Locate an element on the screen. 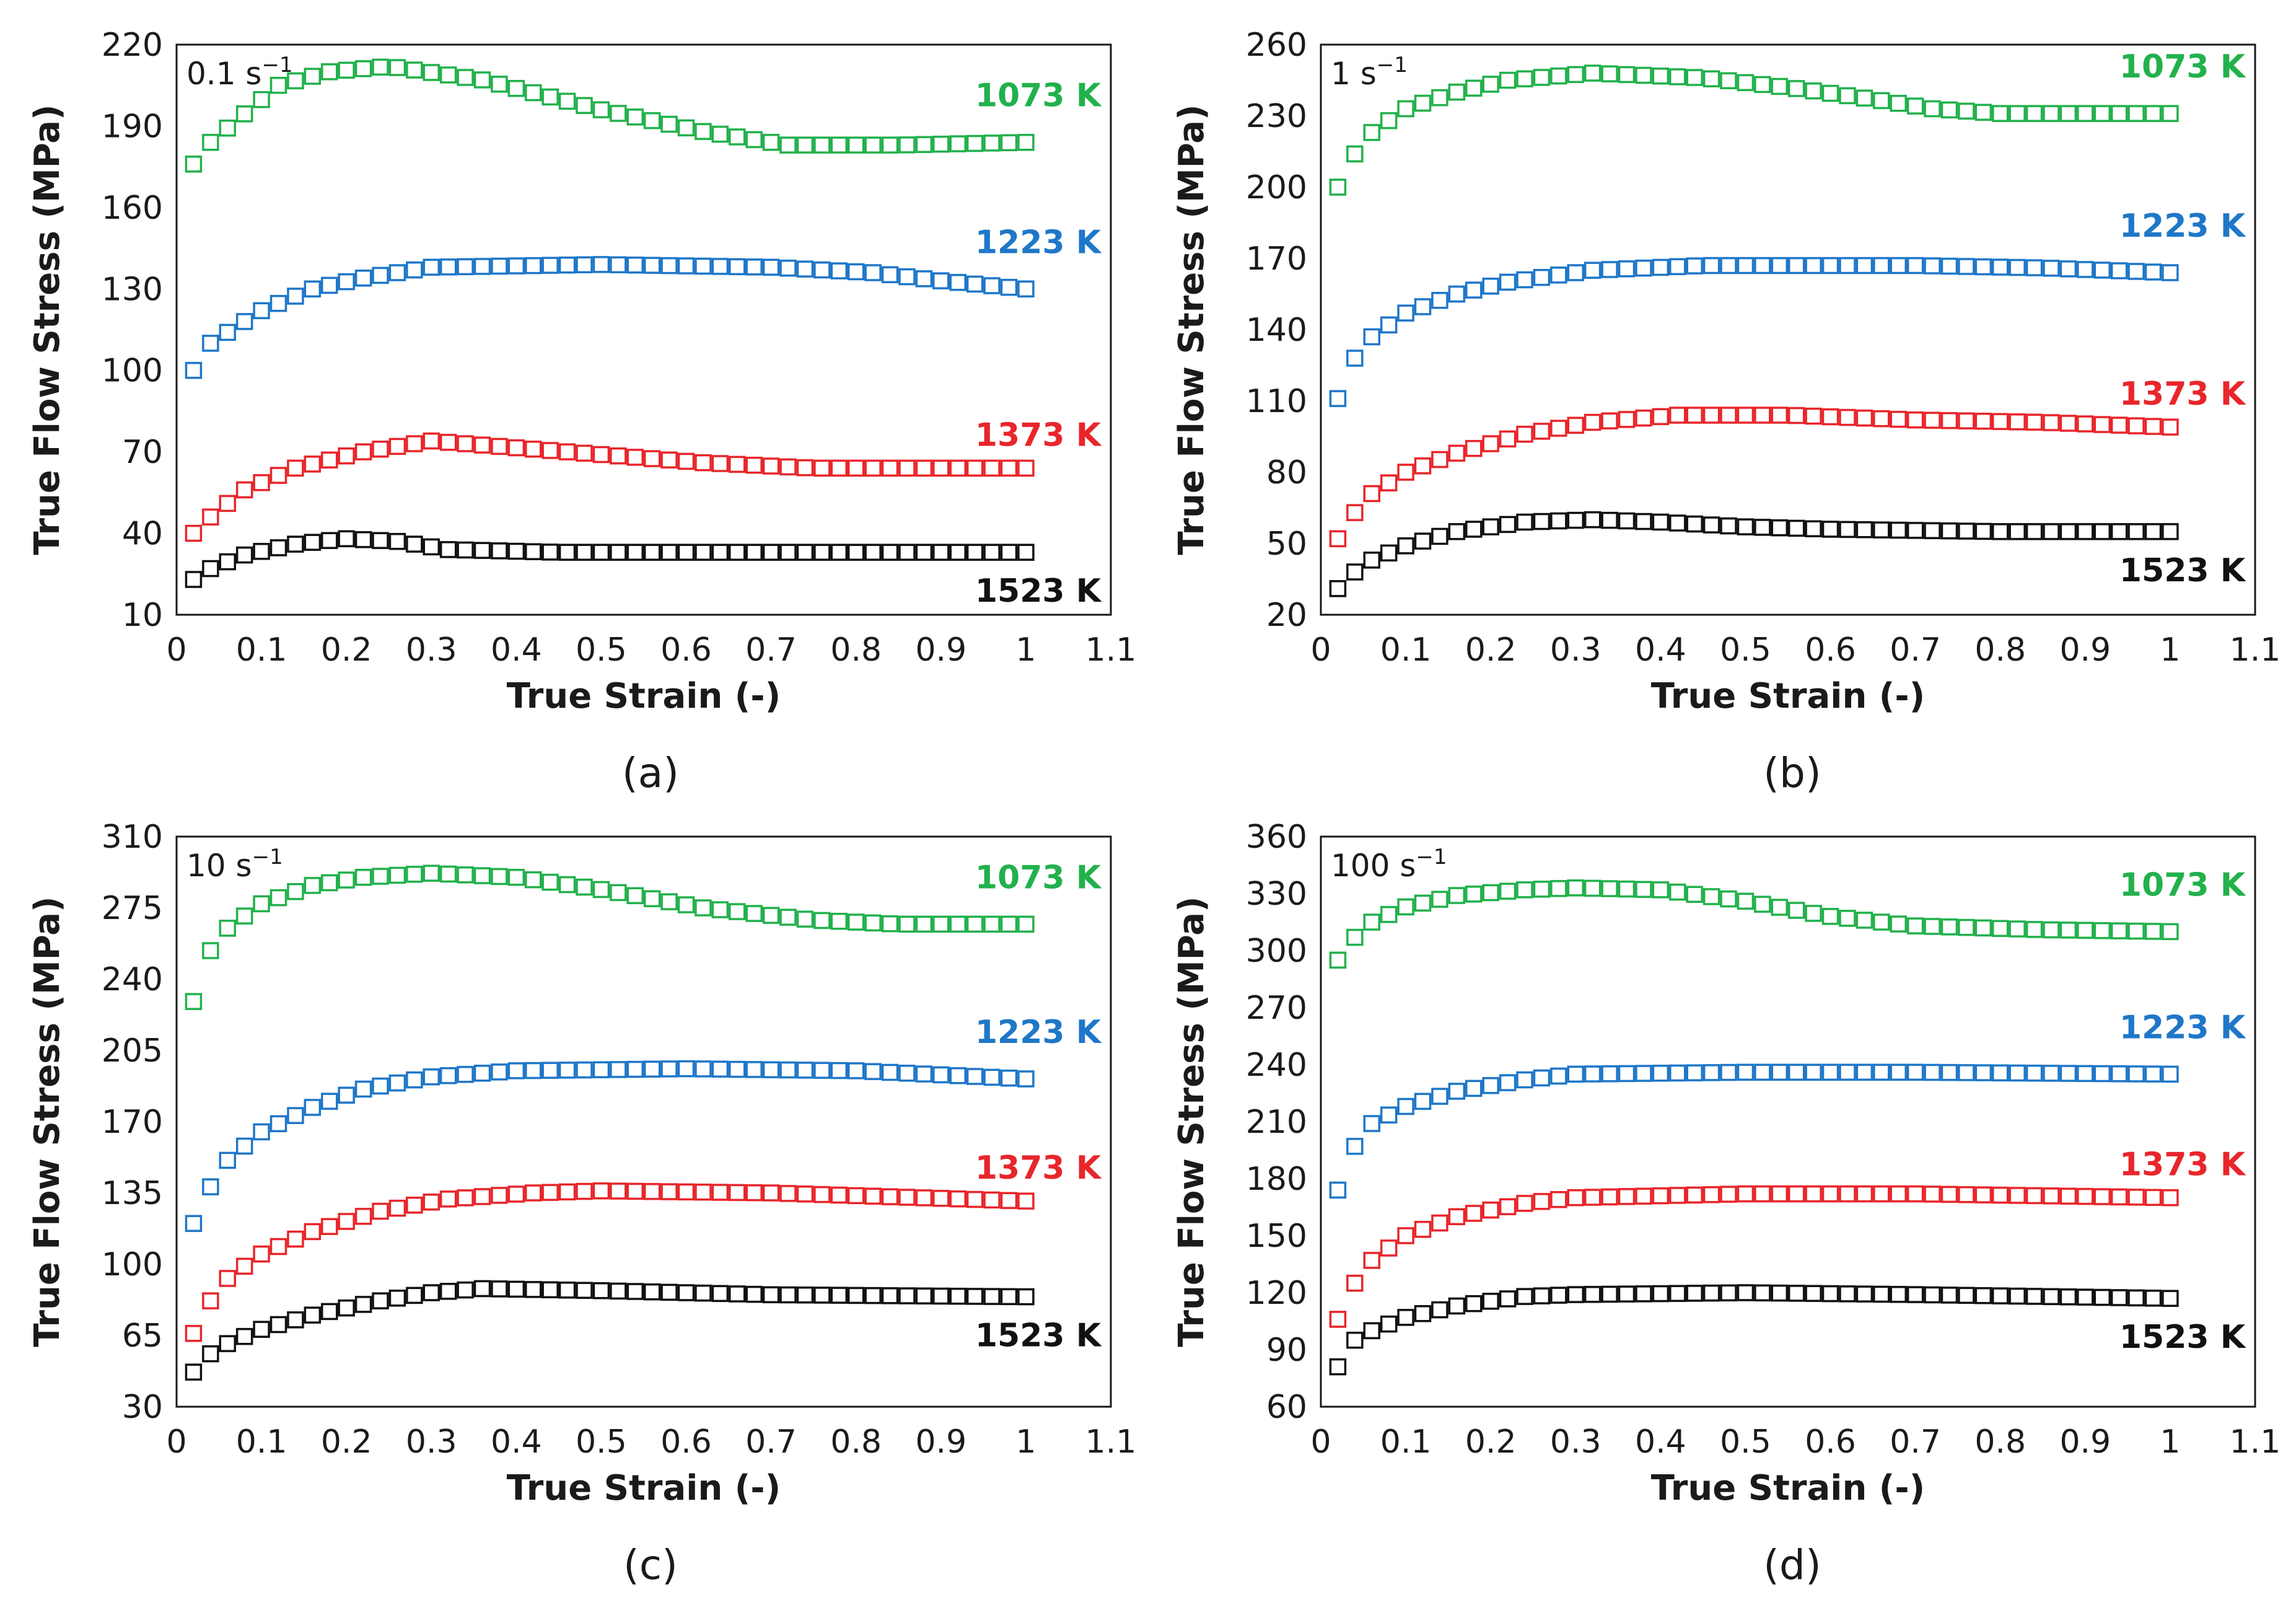  y-tick-label: 330 is located at coordinates (1276, 895).